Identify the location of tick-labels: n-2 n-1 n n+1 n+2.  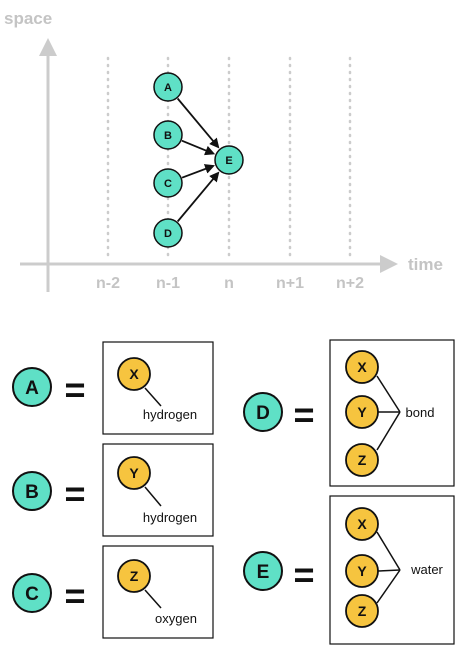
(230, 283).